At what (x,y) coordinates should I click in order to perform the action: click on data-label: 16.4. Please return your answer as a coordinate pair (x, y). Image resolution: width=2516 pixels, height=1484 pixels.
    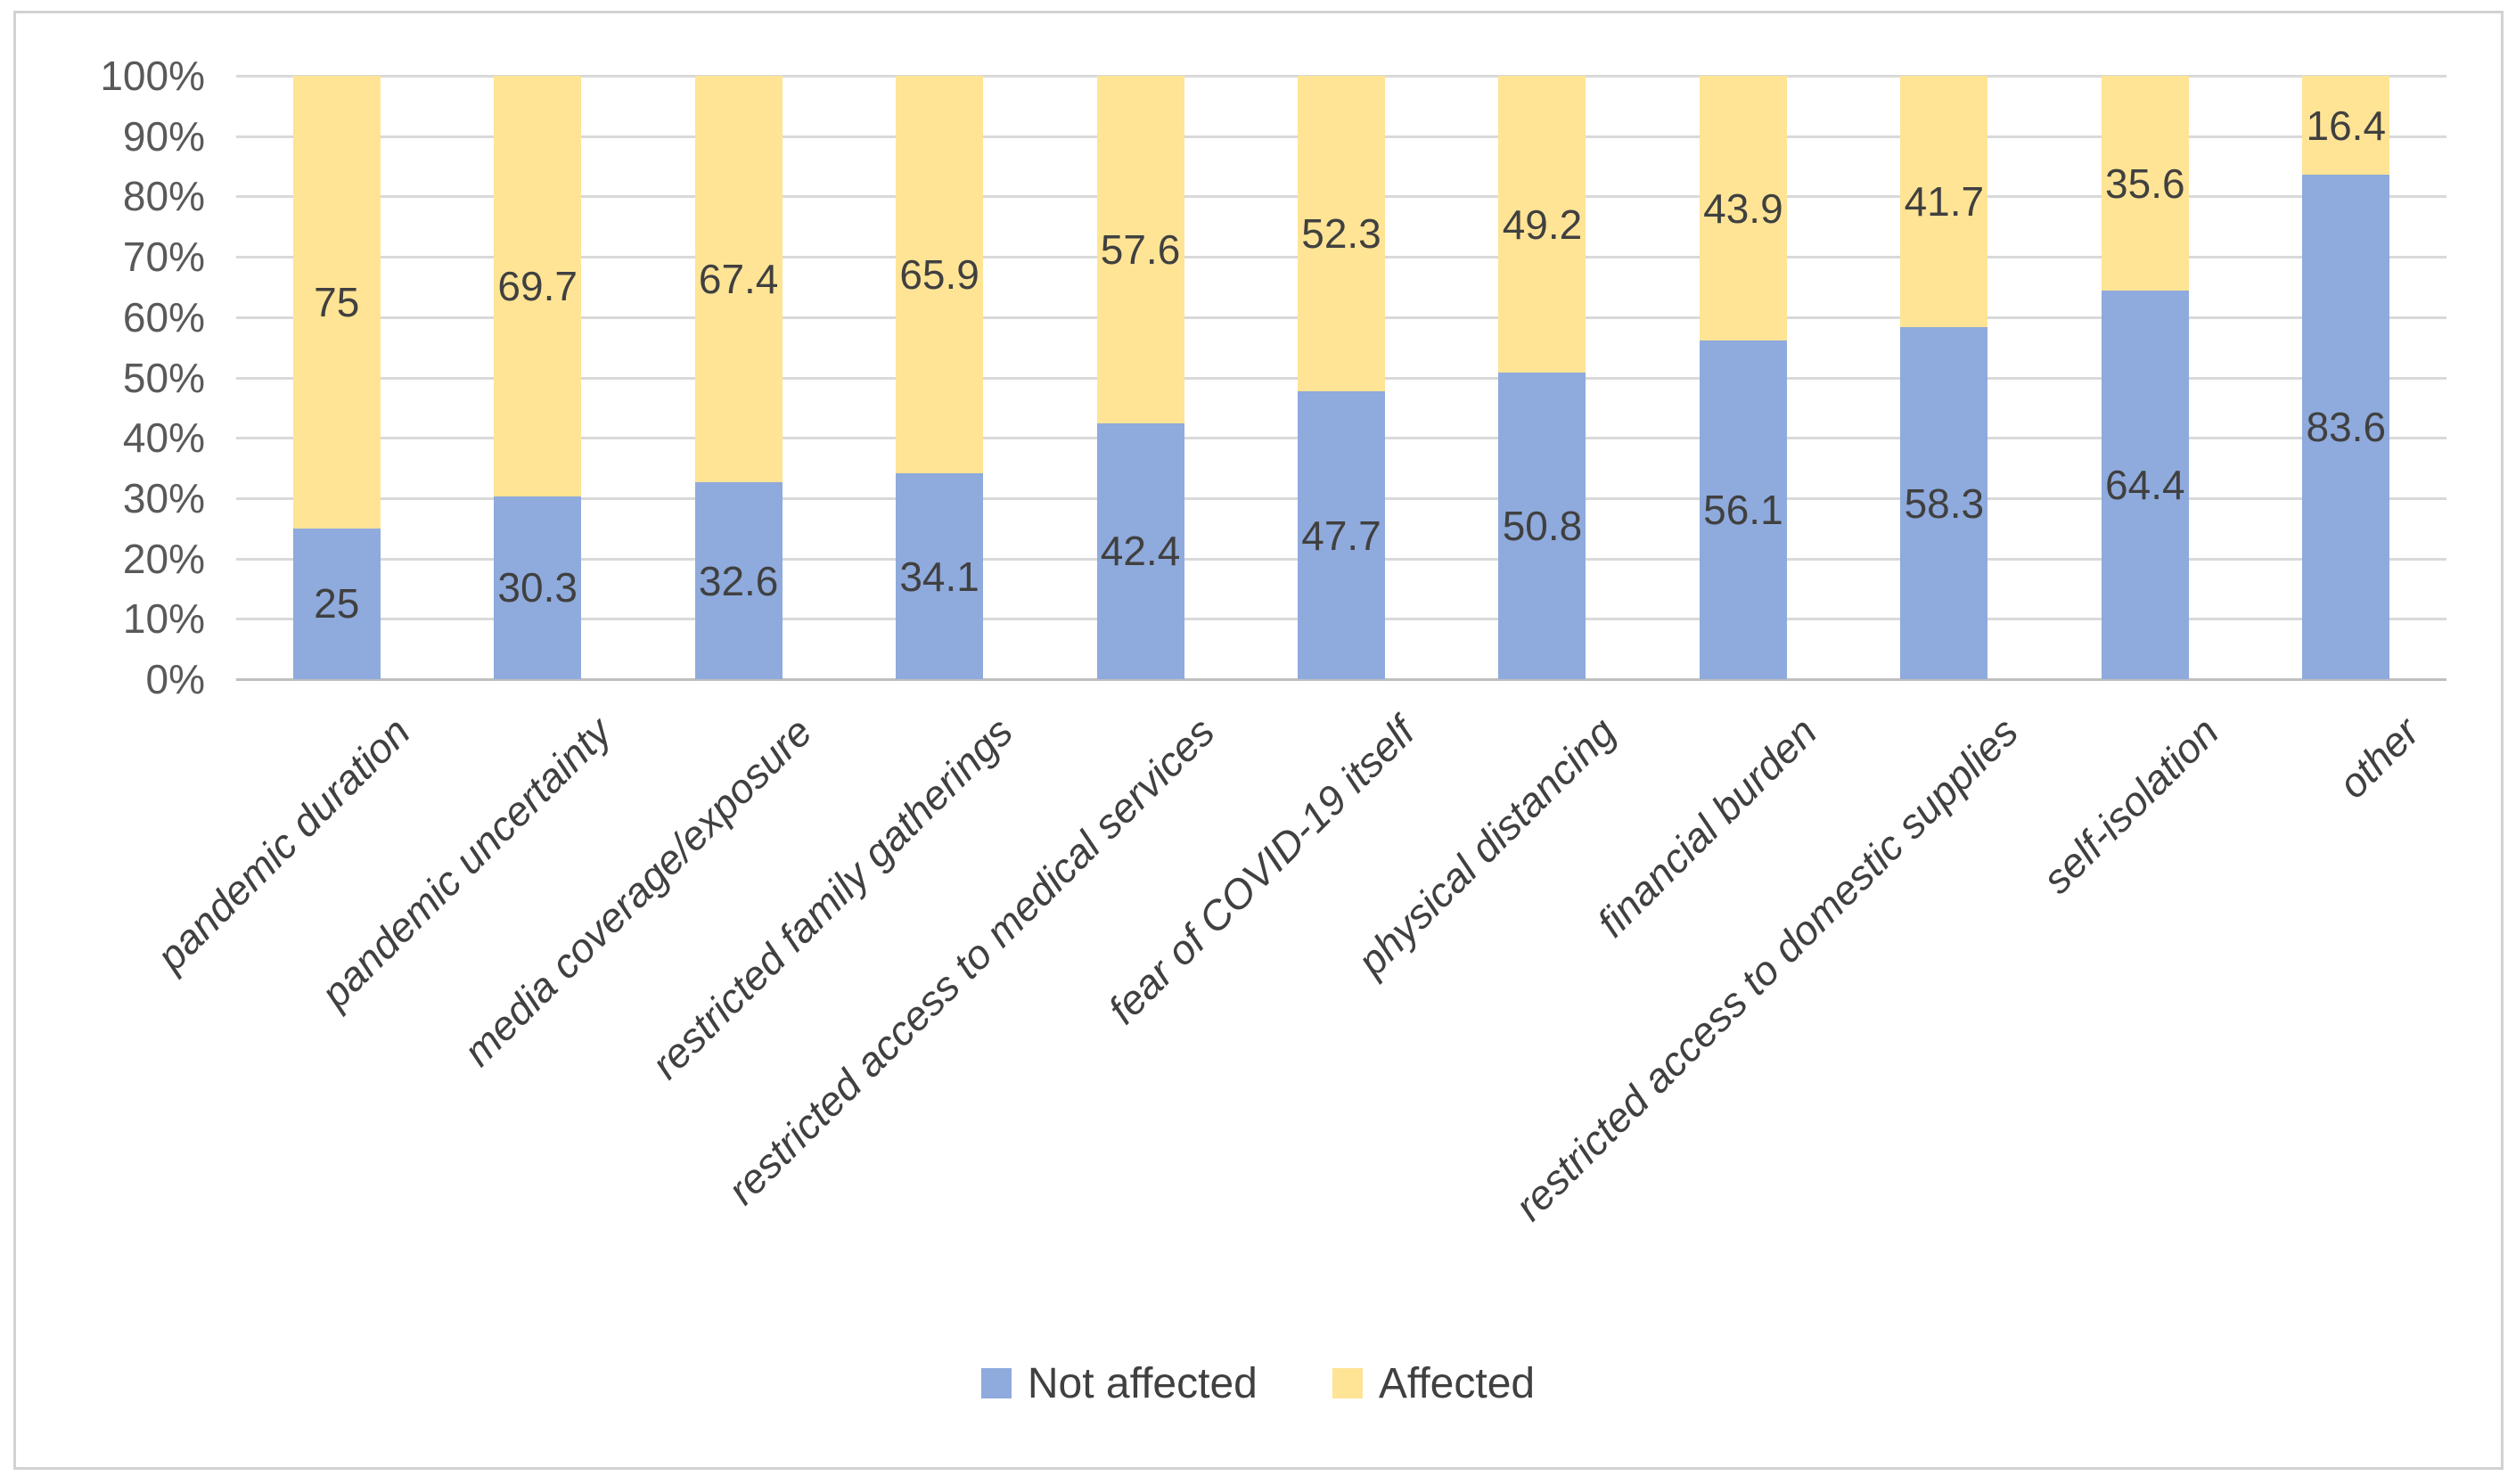
    Looking at the image, I should click on (2346, 125).